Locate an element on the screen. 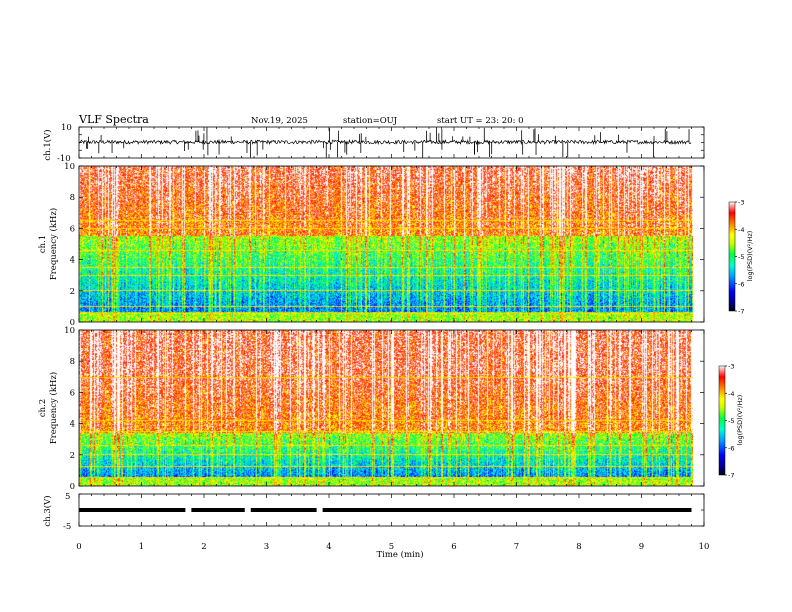 Image resolution: width=792 pixels, height=612 pixels. ch2-spectrogram-ylabel: Frequency (kHz) is located at coordinates (53, 408).